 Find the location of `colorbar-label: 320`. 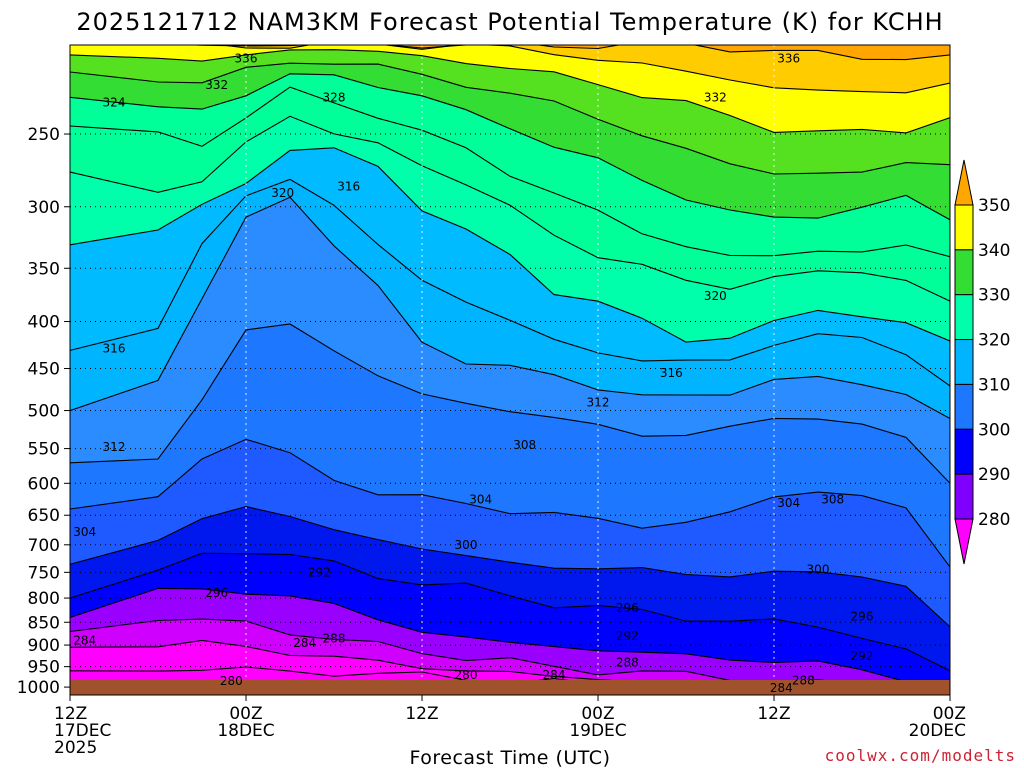

colorbar-label: 320 is located at coordinates (994, 341).